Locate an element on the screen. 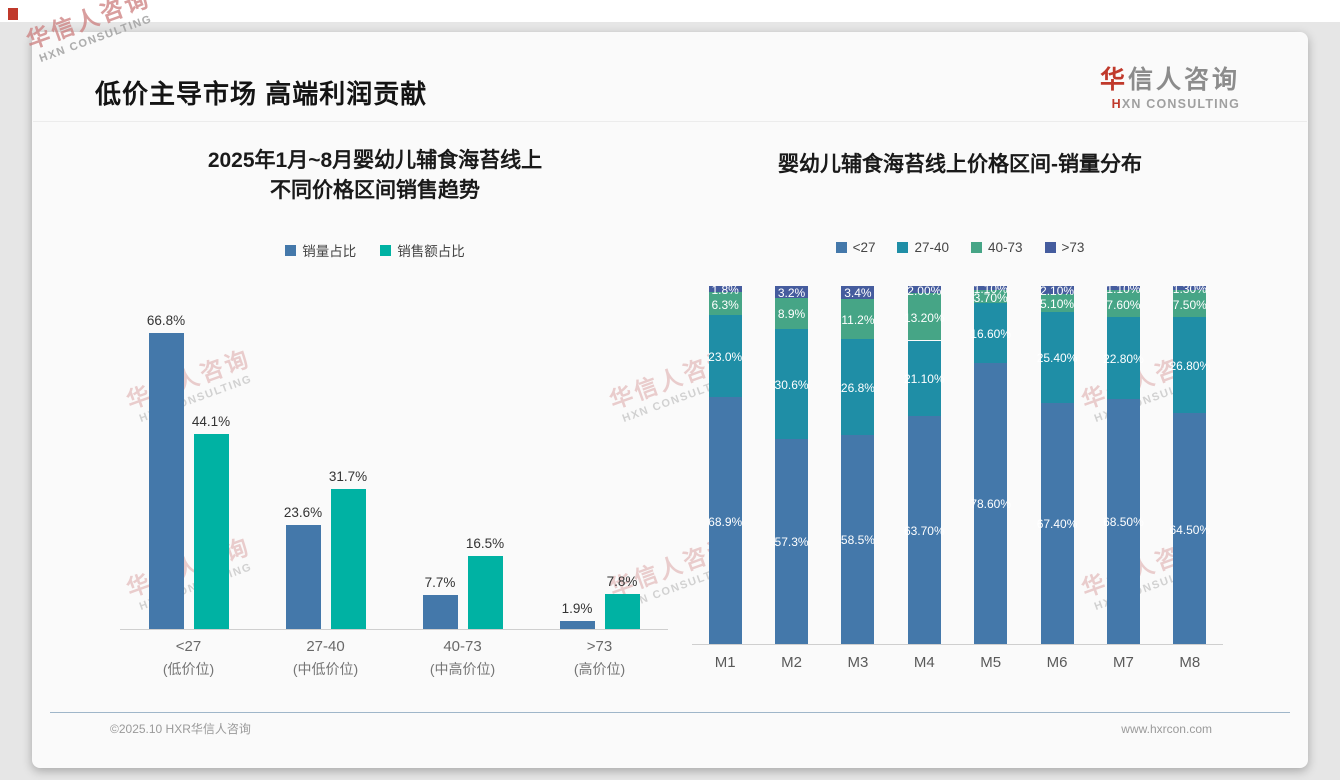  segment-value-label: 64.50% is located at coordinates (1190, 529).